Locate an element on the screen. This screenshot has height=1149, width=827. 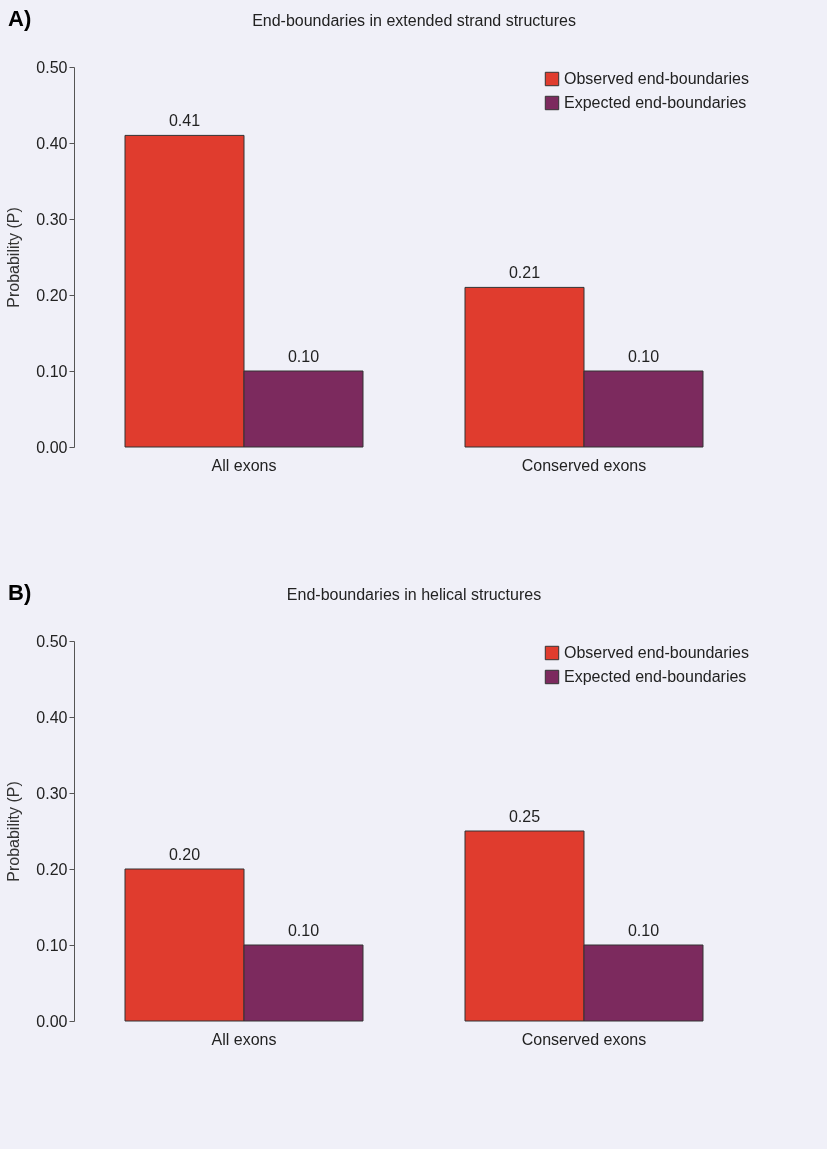
chart-title: End-boundaries in helical structures is located at coordinates (414, 594).